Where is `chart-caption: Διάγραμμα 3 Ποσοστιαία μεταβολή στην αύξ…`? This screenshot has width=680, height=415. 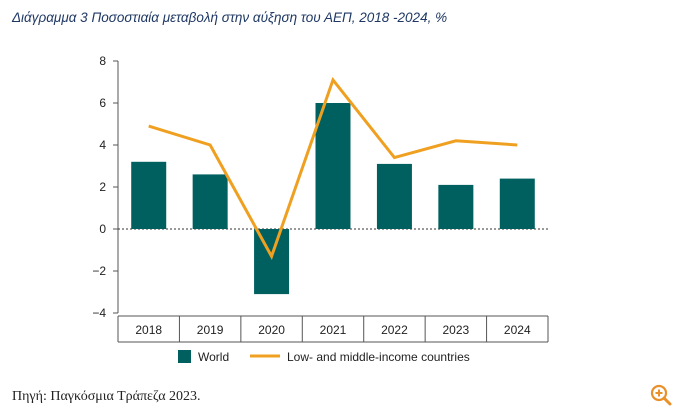
chart-caption: Διάγραμμα 3 Ποσοστιαία μεταβολή στην αύξ… is located at coordinates (230, 17).